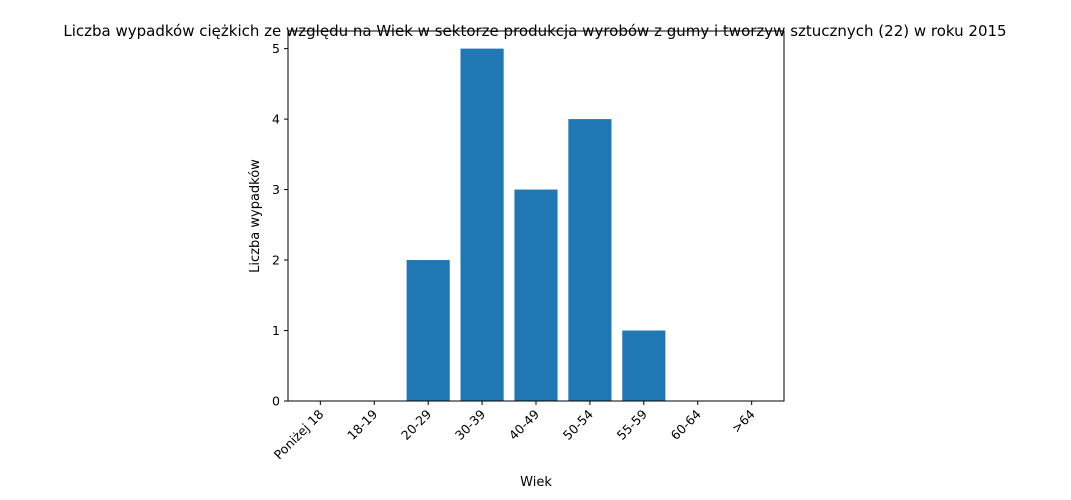  I want to click on y-axis-label: Liczba wypadków, so click(255, 216).